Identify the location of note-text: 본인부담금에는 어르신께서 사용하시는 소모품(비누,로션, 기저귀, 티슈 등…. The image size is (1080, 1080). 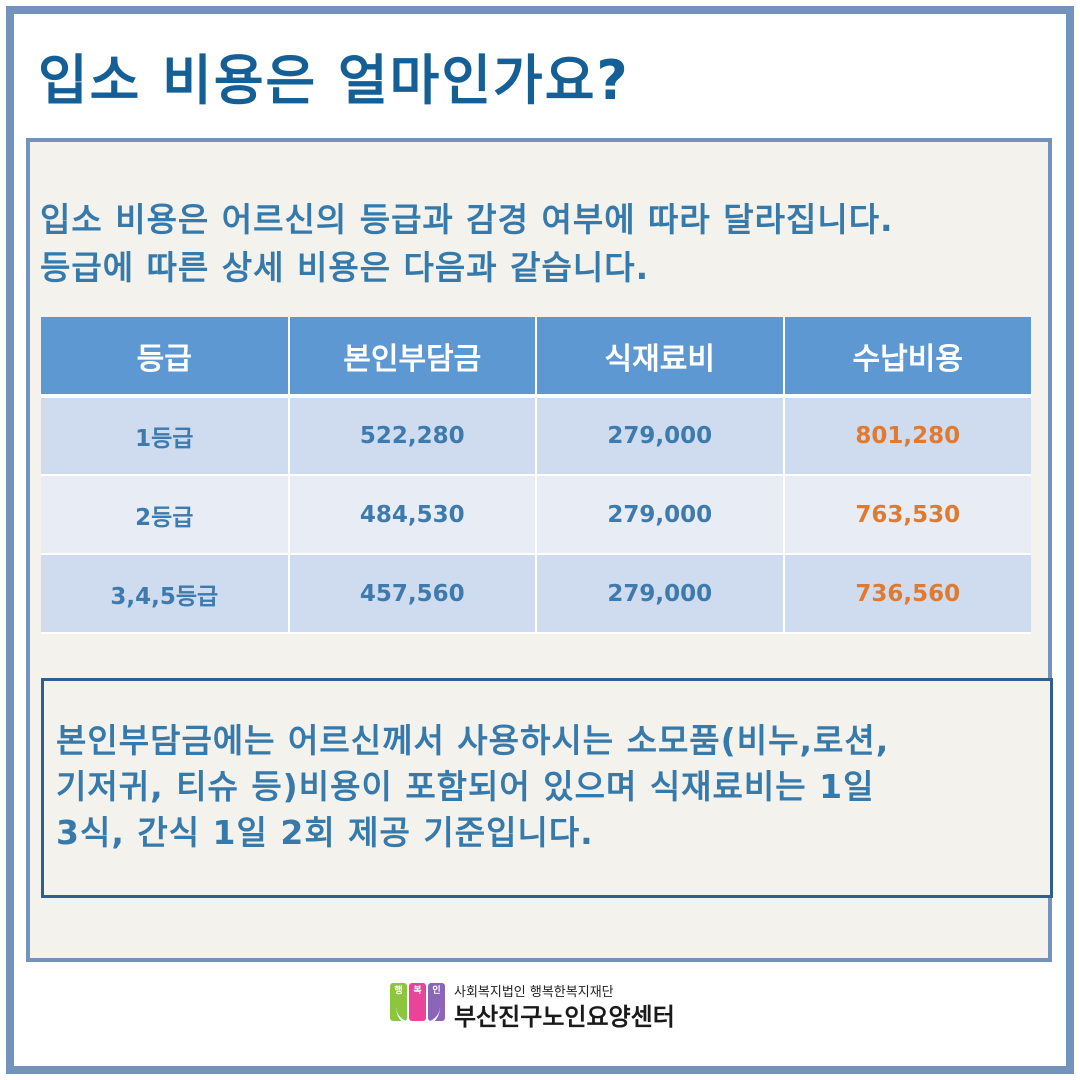
(551, 787).